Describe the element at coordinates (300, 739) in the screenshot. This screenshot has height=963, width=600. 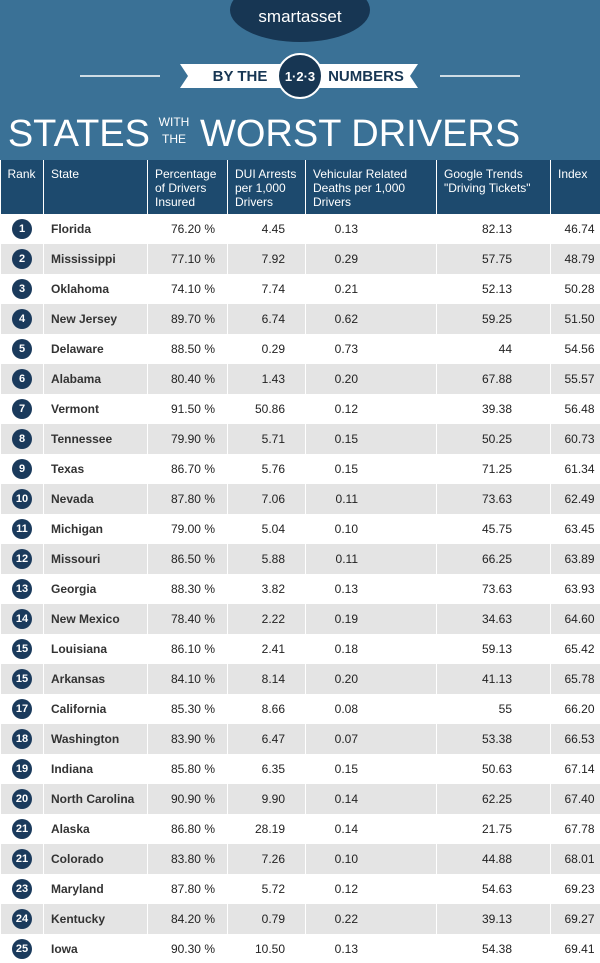
I see `table-row: 18 Washington 83.90 % 6.47 0.07 53.38 66.53` at that location.